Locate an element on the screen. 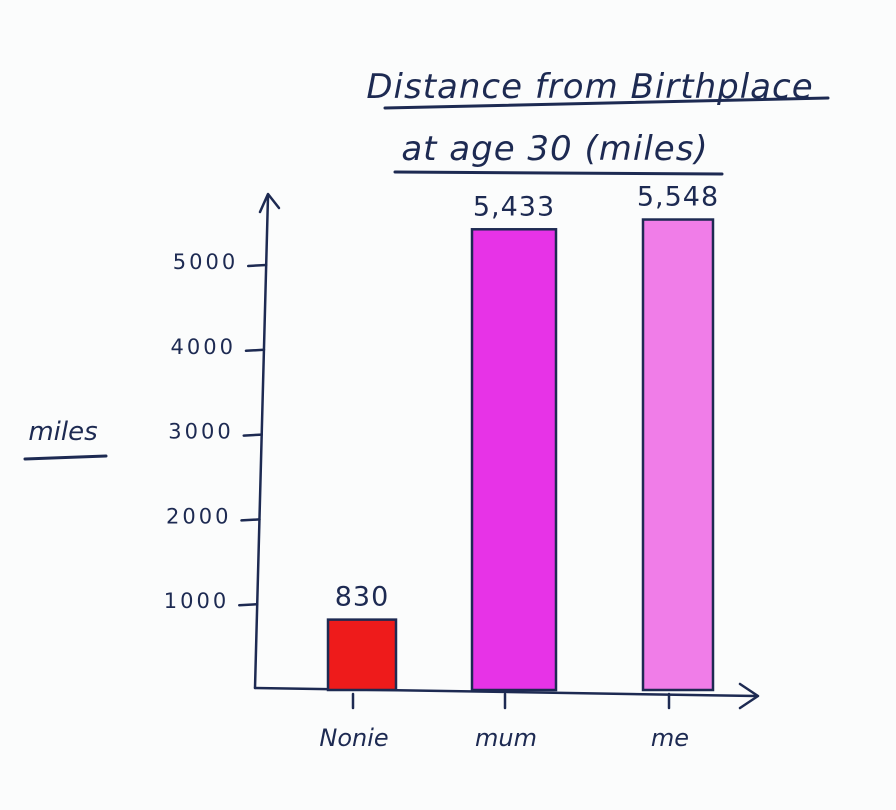 This screenshot has width=896, height=810. y-axis-label-underline is located at coordinates (65, 457).